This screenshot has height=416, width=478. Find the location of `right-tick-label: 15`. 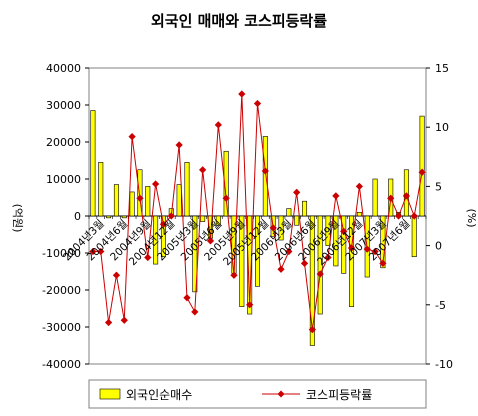

right-tick-label: 15 is located at coordinates (442, 68).